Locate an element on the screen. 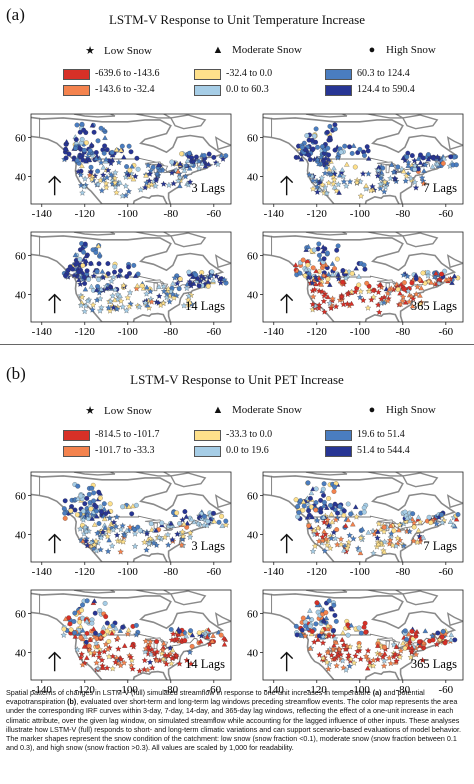 The width and height of the screenshot is (474, 784). low-snow-label: Low Snow is located at coordinates (128, 51).